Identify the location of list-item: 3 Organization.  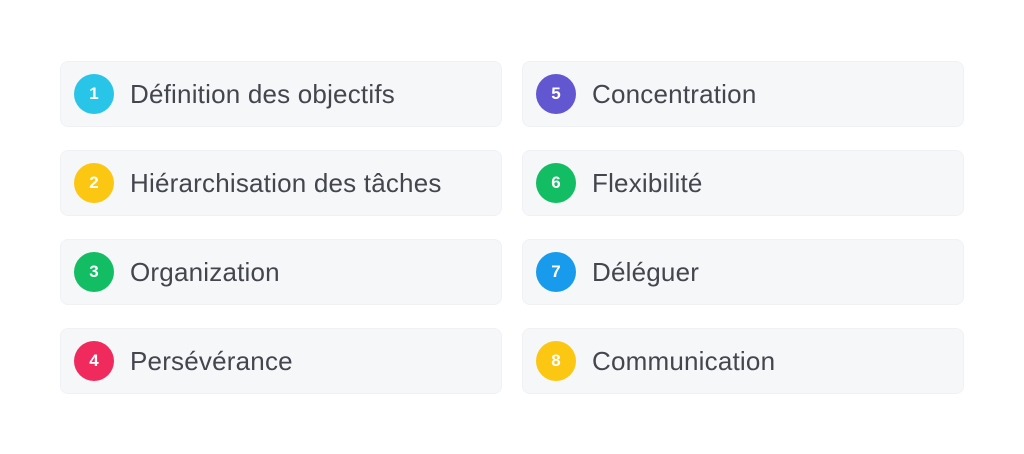
(281, 272).